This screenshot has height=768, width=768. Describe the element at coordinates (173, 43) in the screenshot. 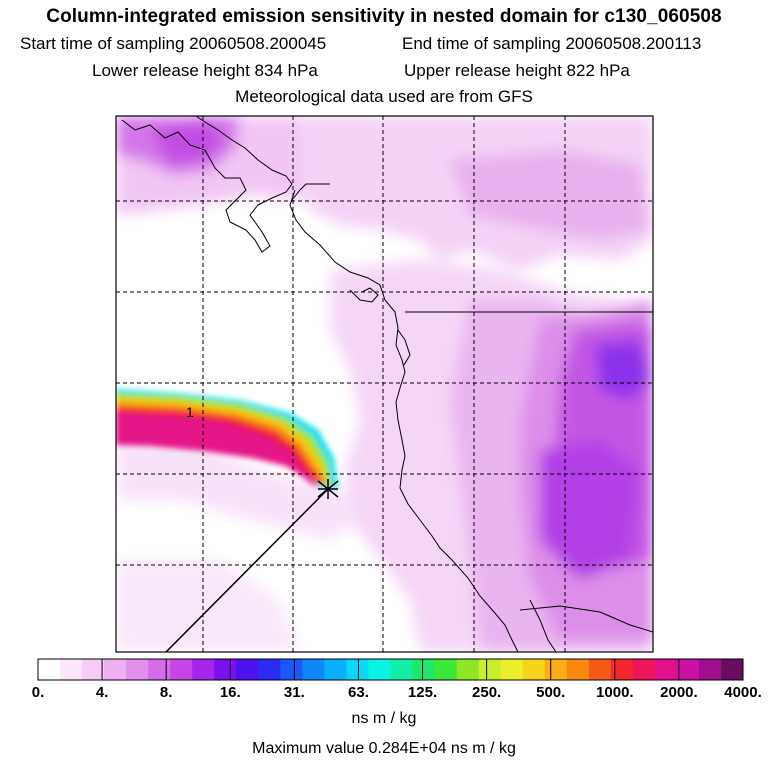

I see `sampling-start-time: Start time of sampling 20060508.200045` at that location.